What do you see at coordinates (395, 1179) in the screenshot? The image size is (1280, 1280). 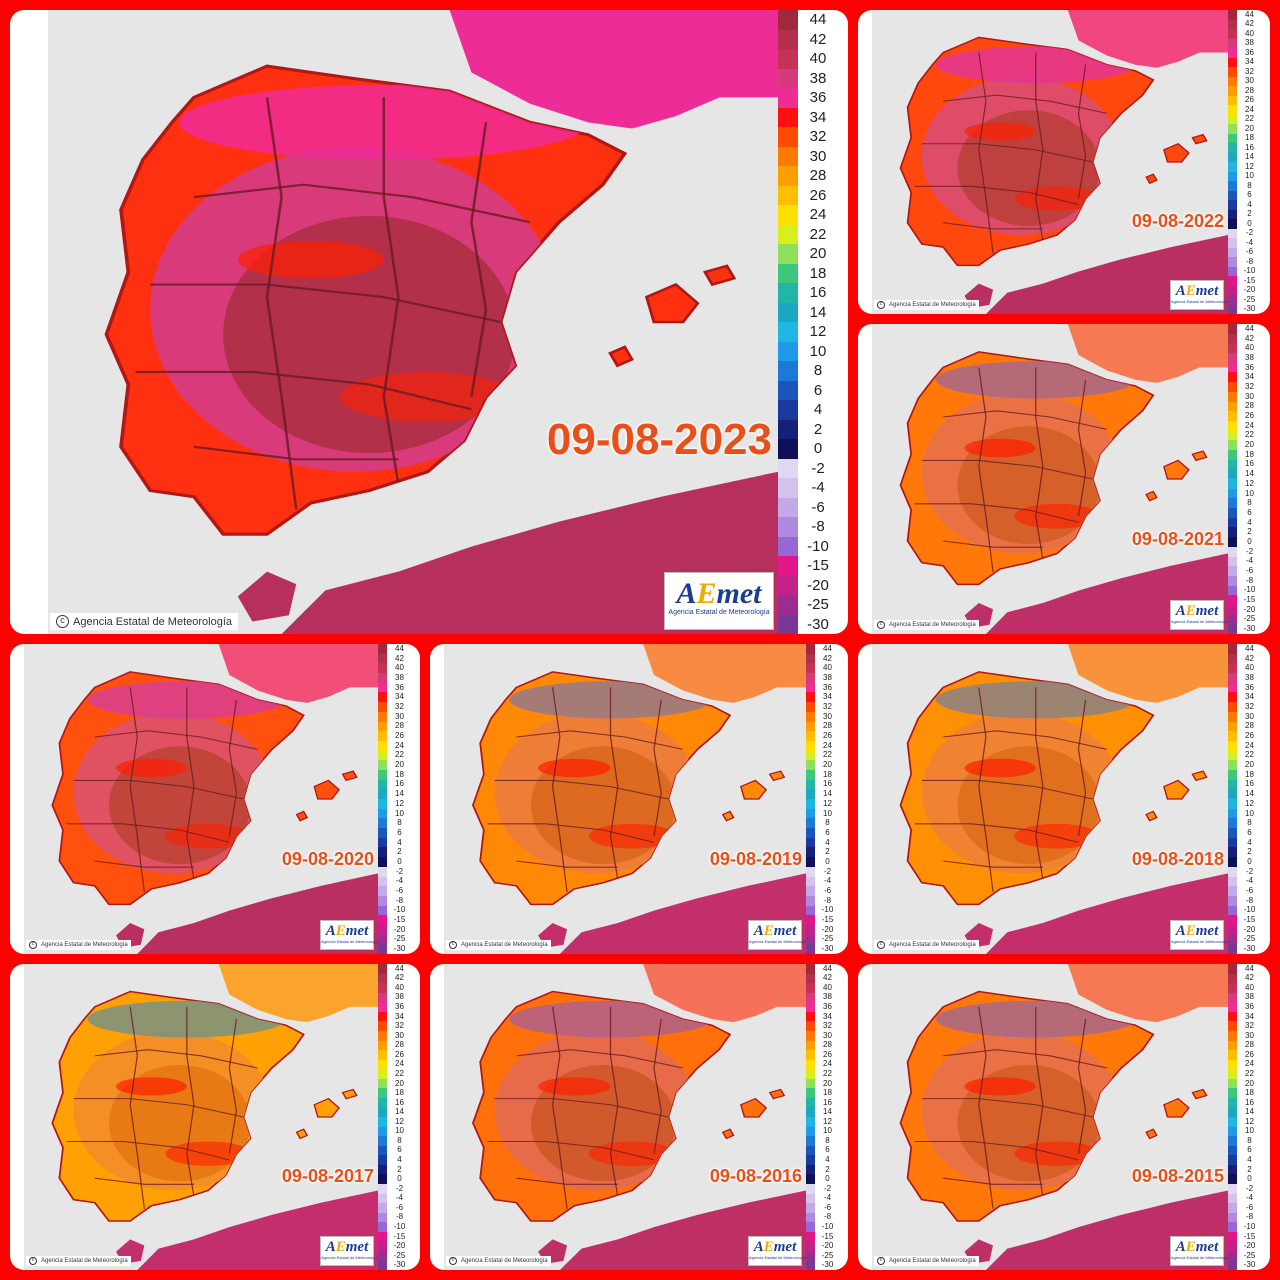 I see `scale-step: 0` at bounding box center [395, 1179].